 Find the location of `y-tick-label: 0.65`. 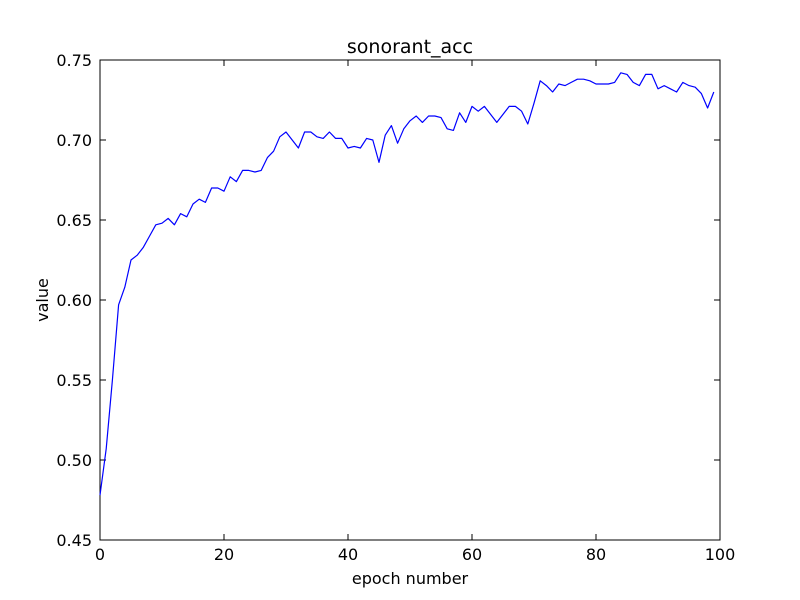

y-tick-label: 0.65 is located at coordinates (74, 220).